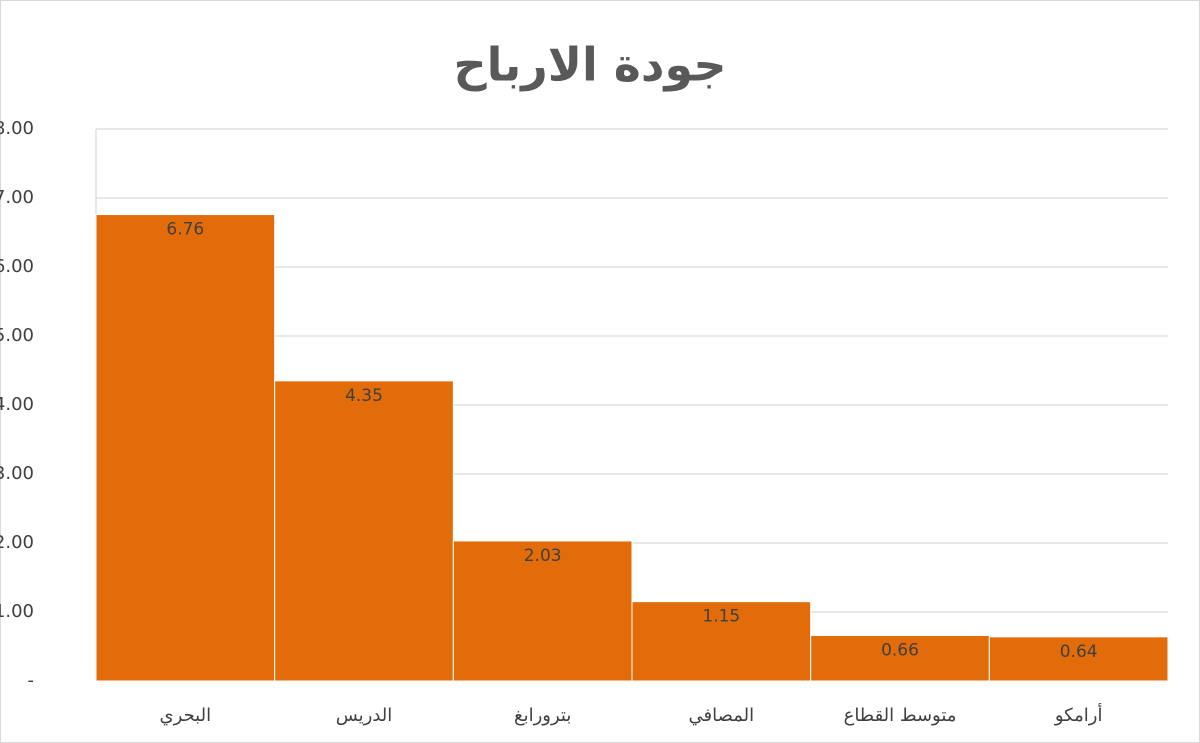 The height and width of the screenshot is (743, 1200). Describe the element at coordinates (17, 404) in the screenshot. I see `y-tick-label: 4.00` at that location.